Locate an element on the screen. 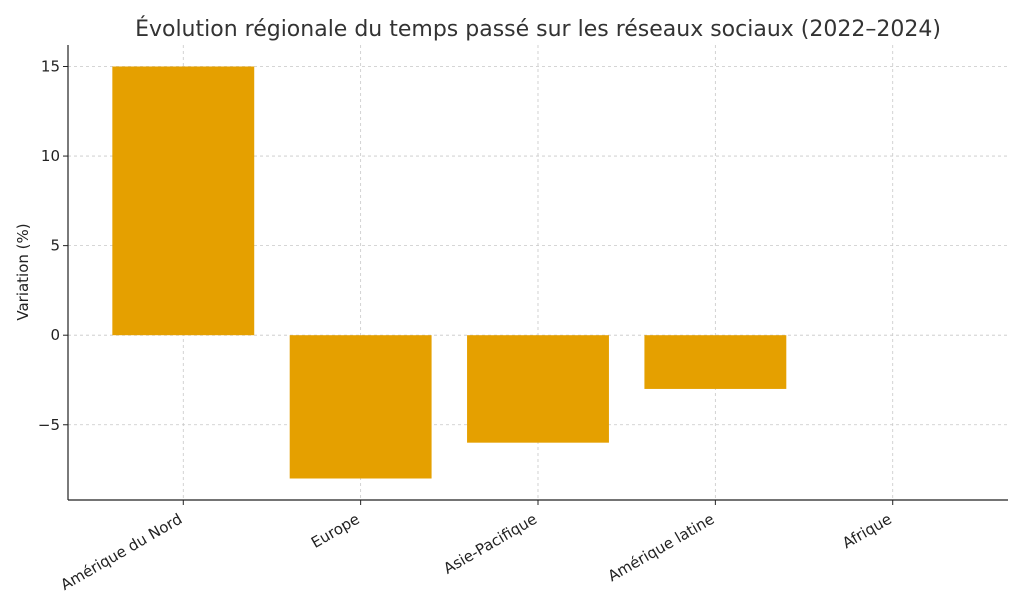 This screenshot has width=1023, height=614. y-tick-label: 10 is located at coordinates (50, 156).